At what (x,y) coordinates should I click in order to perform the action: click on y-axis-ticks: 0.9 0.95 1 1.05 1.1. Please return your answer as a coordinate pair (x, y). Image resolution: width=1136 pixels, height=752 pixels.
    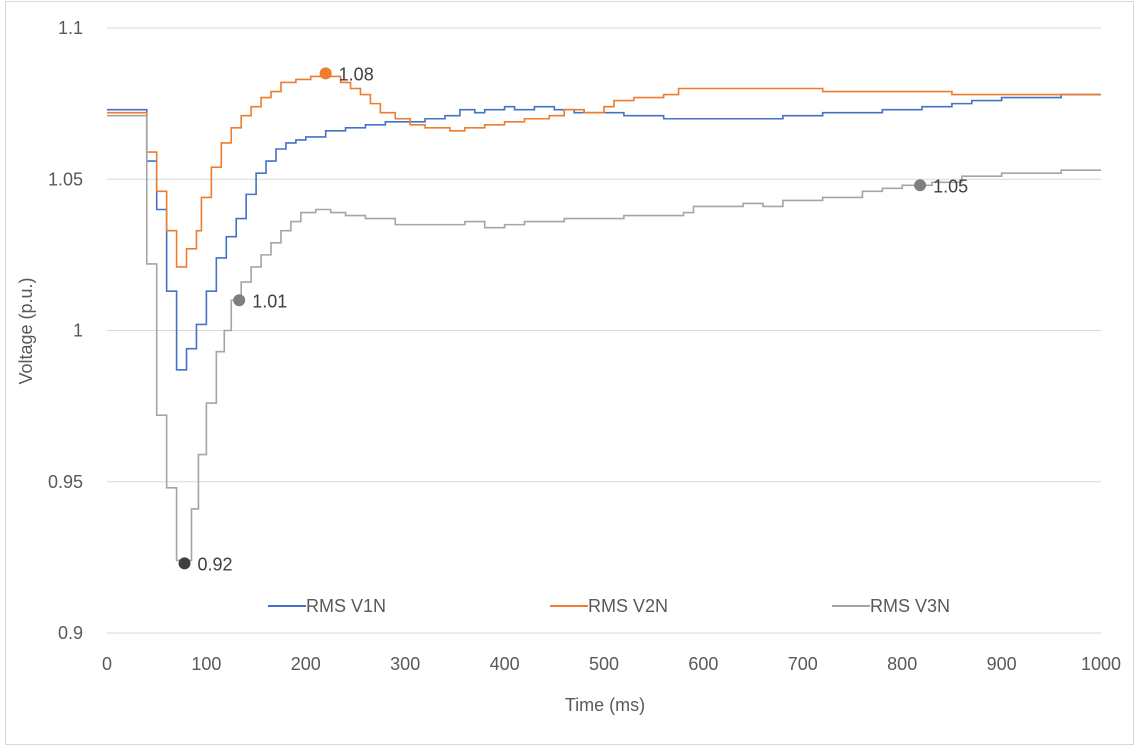
    Looking at the image, I should click on (65, 330).